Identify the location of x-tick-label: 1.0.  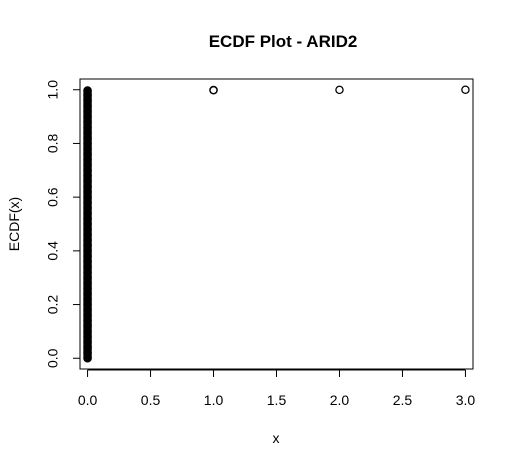
(214, 400).